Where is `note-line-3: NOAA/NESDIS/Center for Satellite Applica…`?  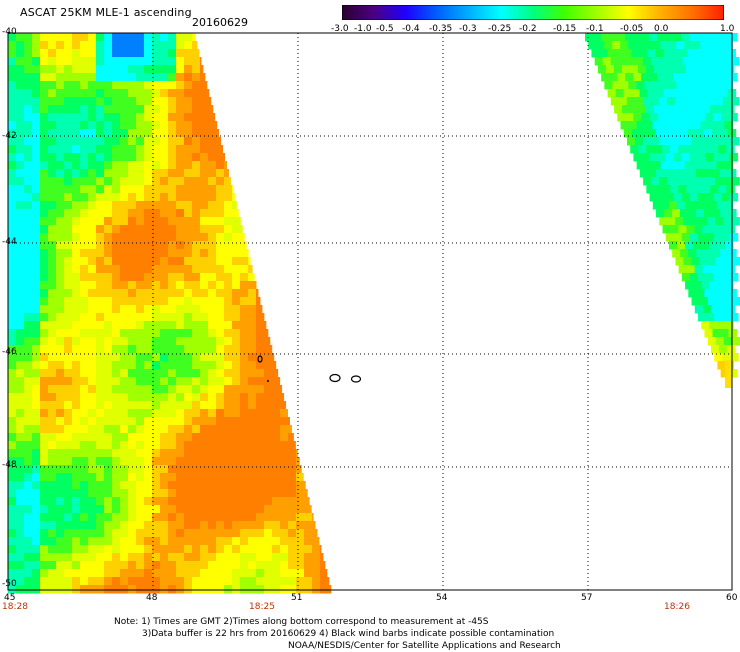 note-line-3: NOAA/NESDIS/Center for Satellite Applica… is located at coordinates (424, 646).